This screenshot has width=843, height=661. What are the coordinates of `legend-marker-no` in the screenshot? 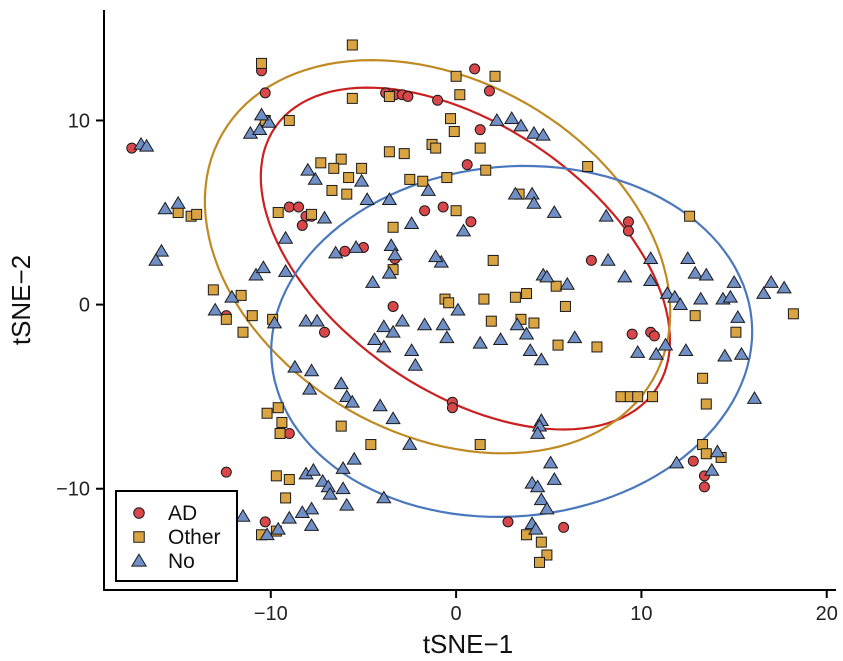 It's located at (139, 560).